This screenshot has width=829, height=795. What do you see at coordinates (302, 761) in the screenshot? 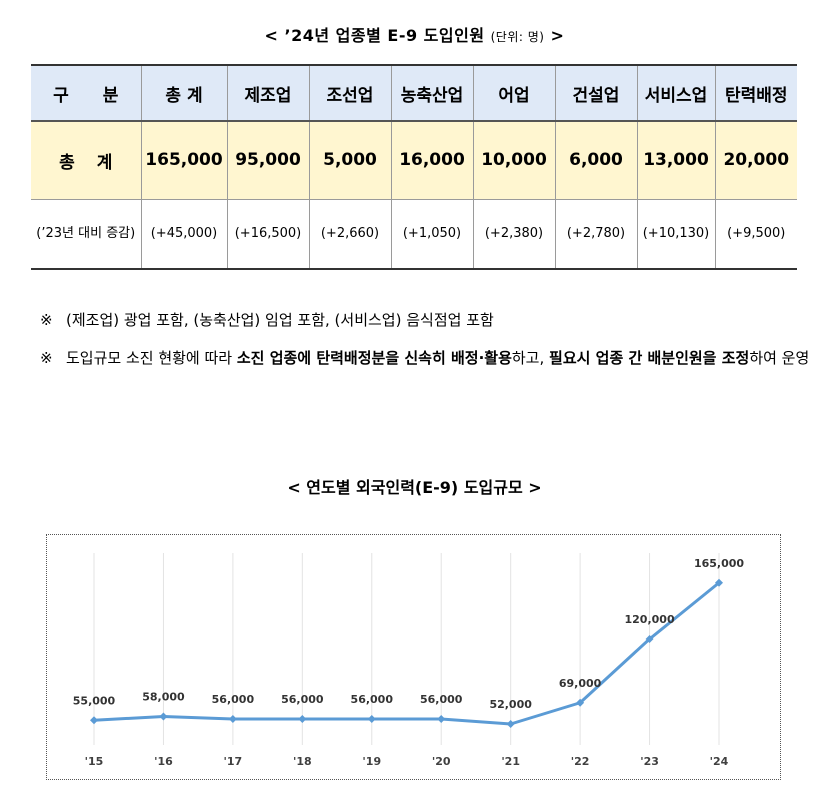
I see `x-tick-label: '18` at bounding box center [302, 761].